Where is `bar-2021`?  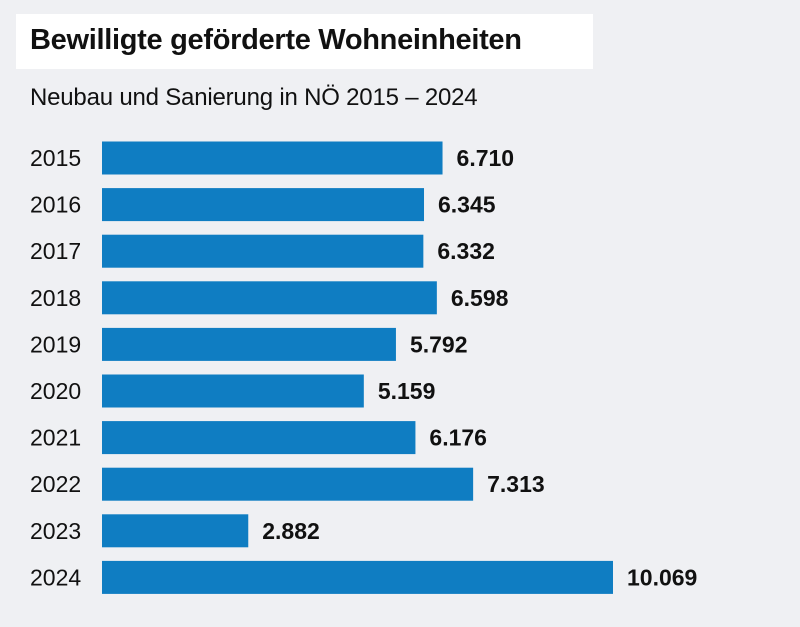 bar-2021 is located at coordinates (259, 438).